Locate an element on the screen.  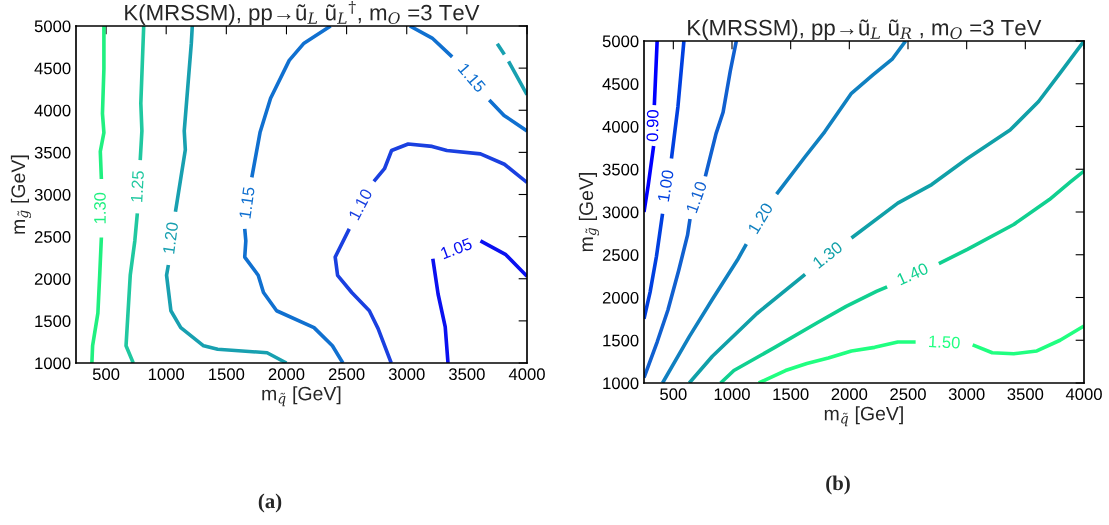
text: (a) is located at coordinates (270, 503).